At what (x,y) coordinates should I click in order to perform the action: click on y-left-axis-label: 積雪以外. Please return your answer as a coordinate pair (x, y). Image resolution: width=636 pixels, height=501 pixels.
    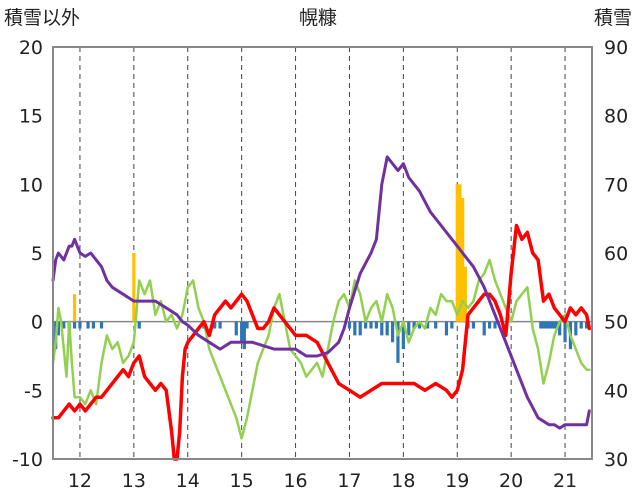
    Looking at the image, I should click on (42, 18).